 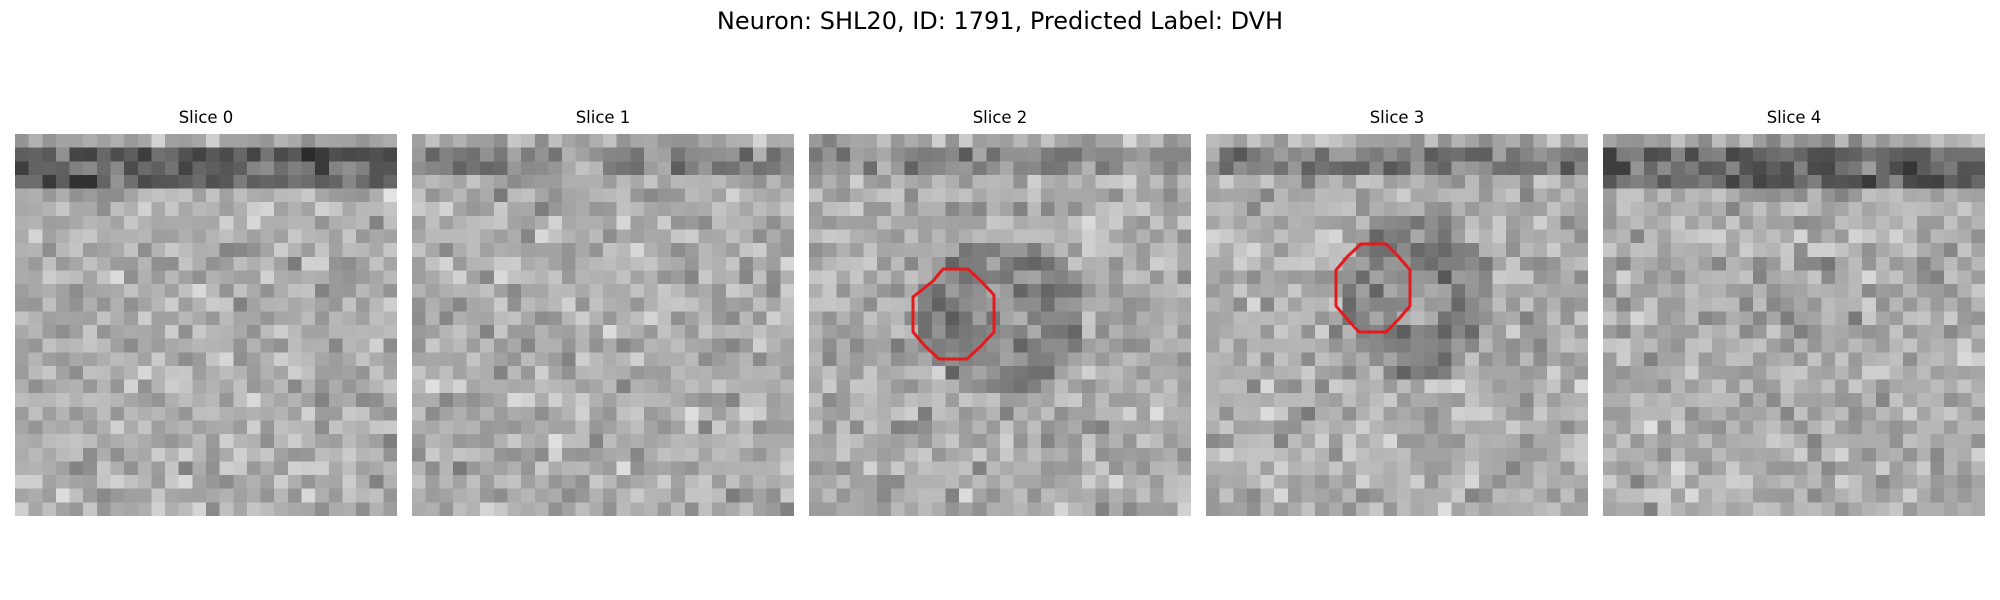 I want to click on slice-title-1: Slice 1, so click(x=603, y=117).